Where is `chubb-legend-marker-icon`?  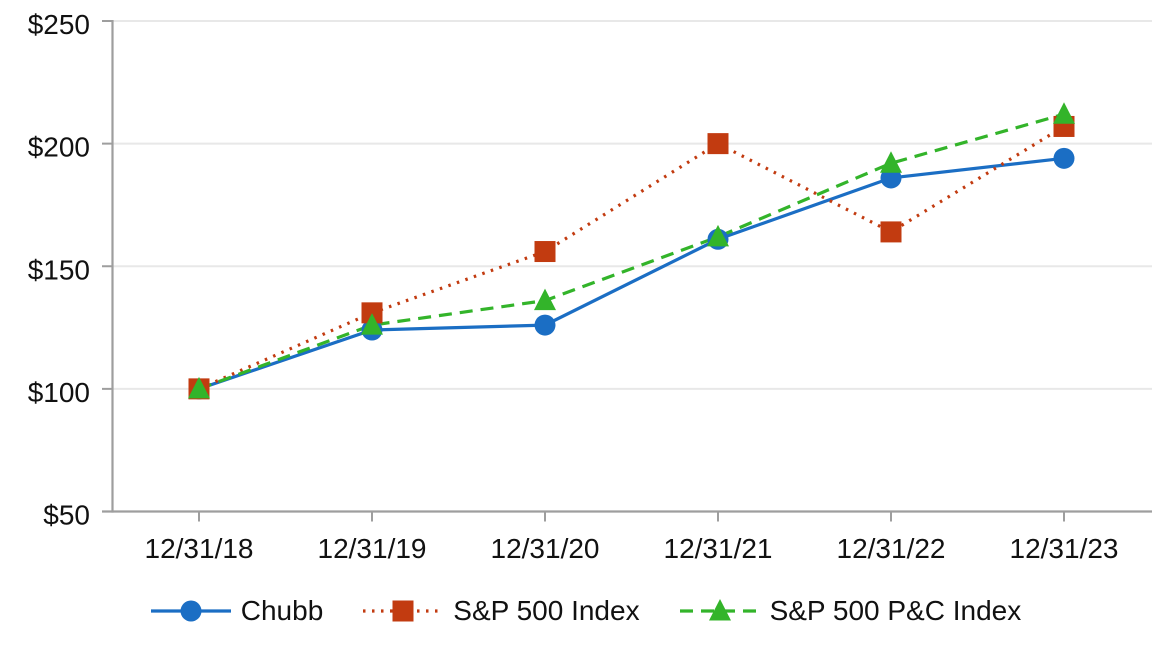
chubb-legend-marker-icon is located at coordinates (191, 611).